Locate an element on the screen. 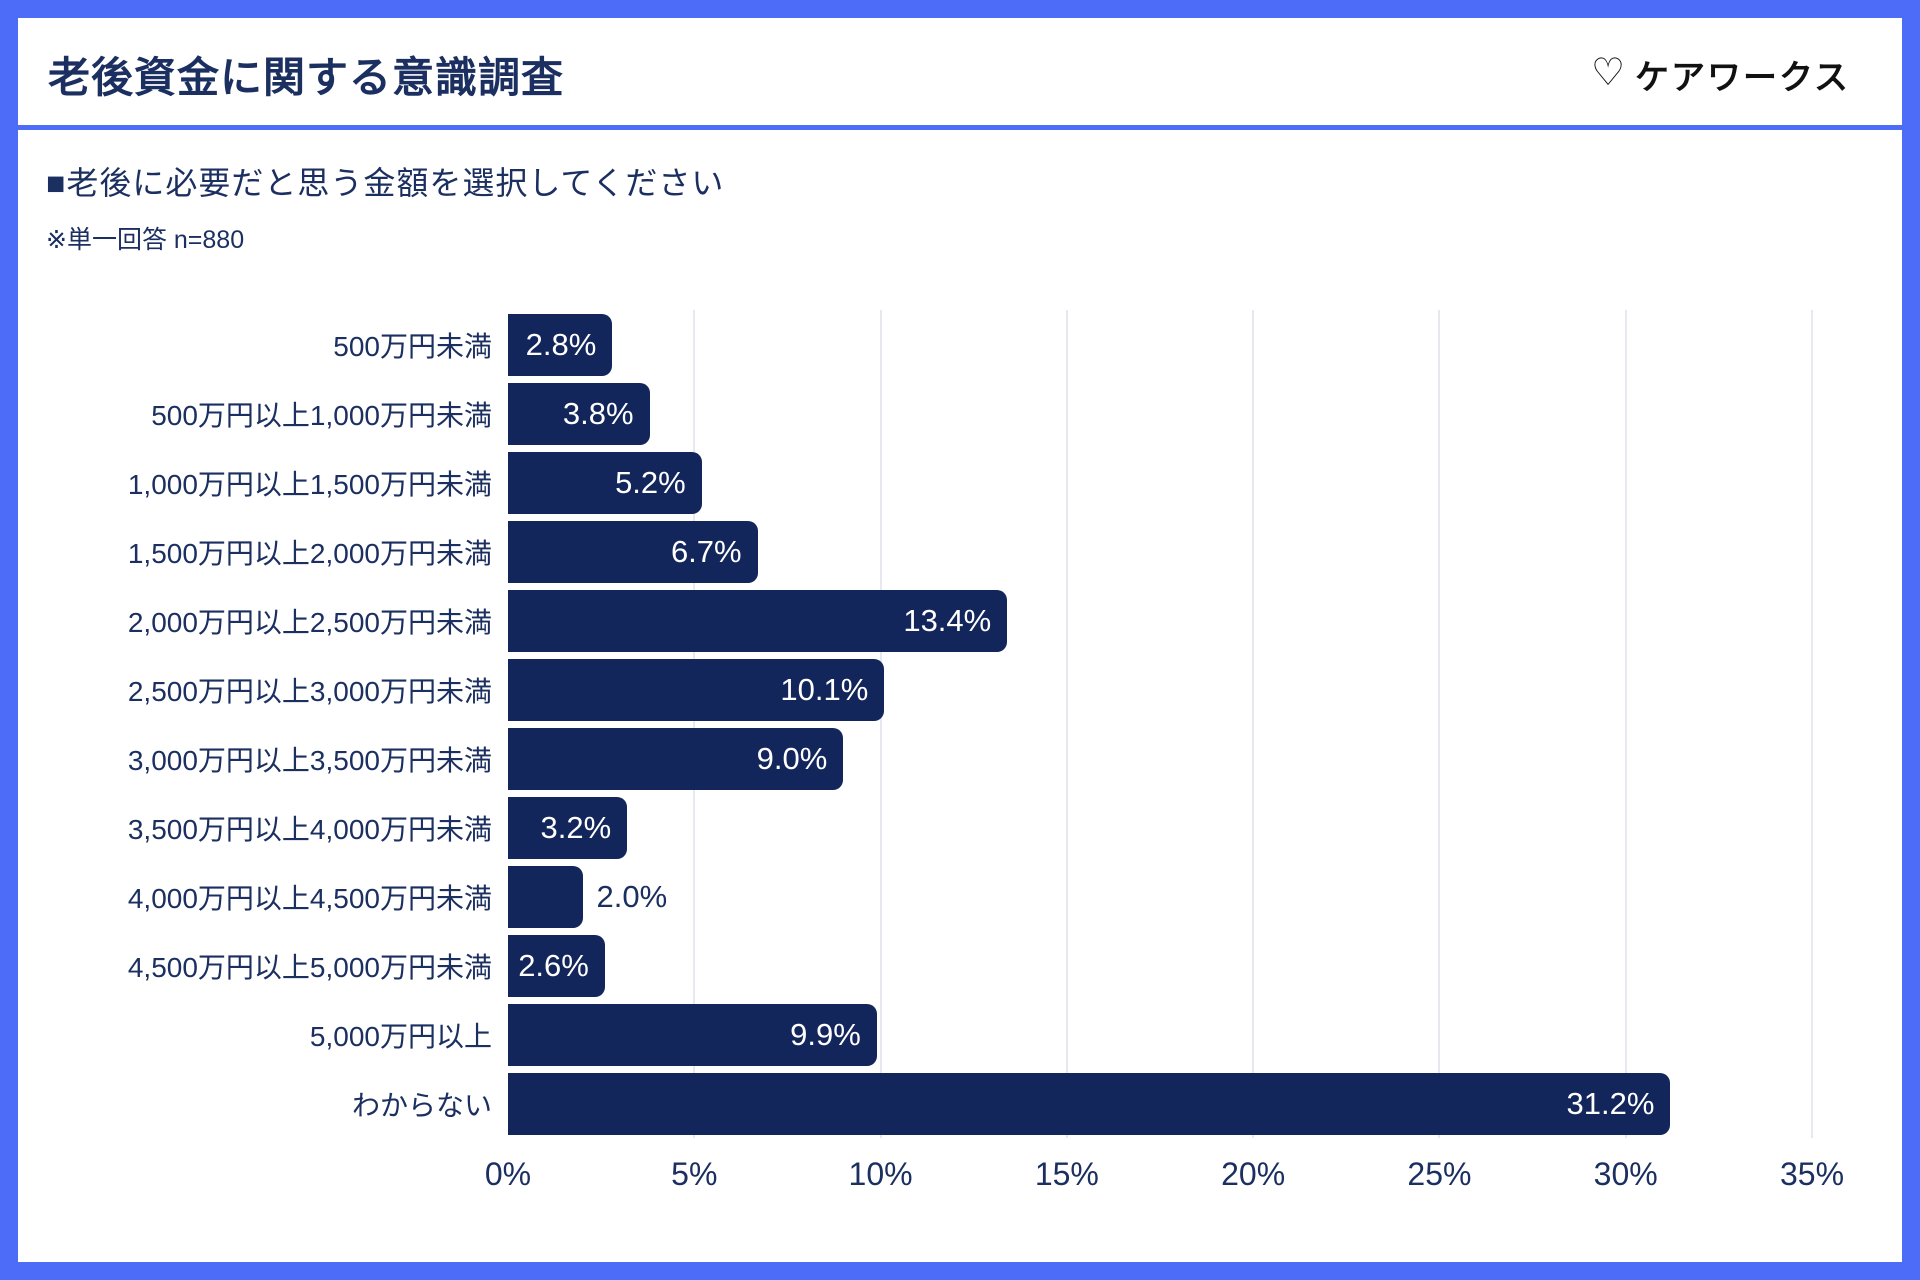 The image size is (1920, 1280). category-label: 500万円以上1,000万円未満 is located at coordinates (321, 415).